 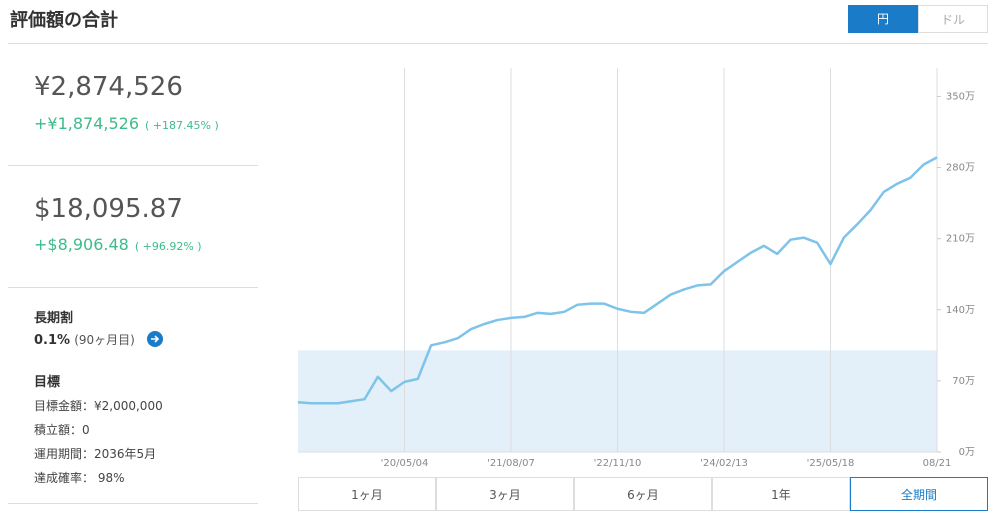 What do you see at coordinates (79, 478) in the screenshot?
I see `goal-line: 達成確率： 98%` at bounding box center [79, 478].